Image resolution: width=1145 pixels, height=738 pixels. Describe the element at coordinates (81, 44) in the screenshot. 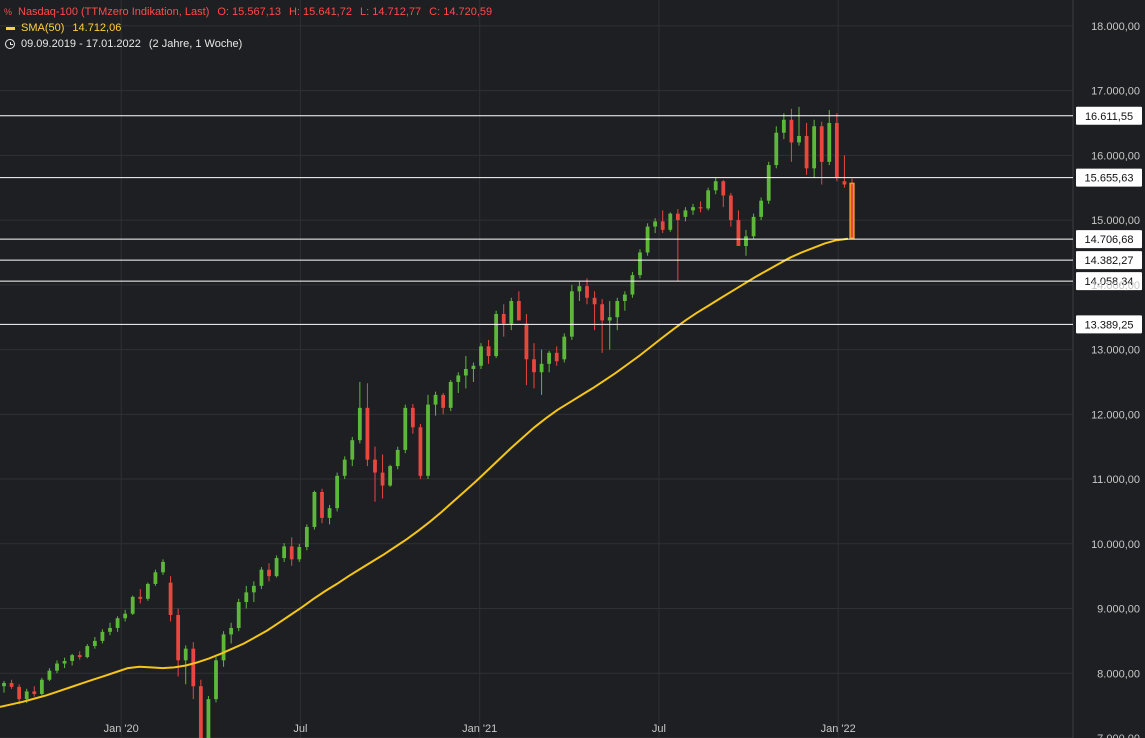

I see `legend-range: 09.09.2019 - 17.01.2022` at that location.